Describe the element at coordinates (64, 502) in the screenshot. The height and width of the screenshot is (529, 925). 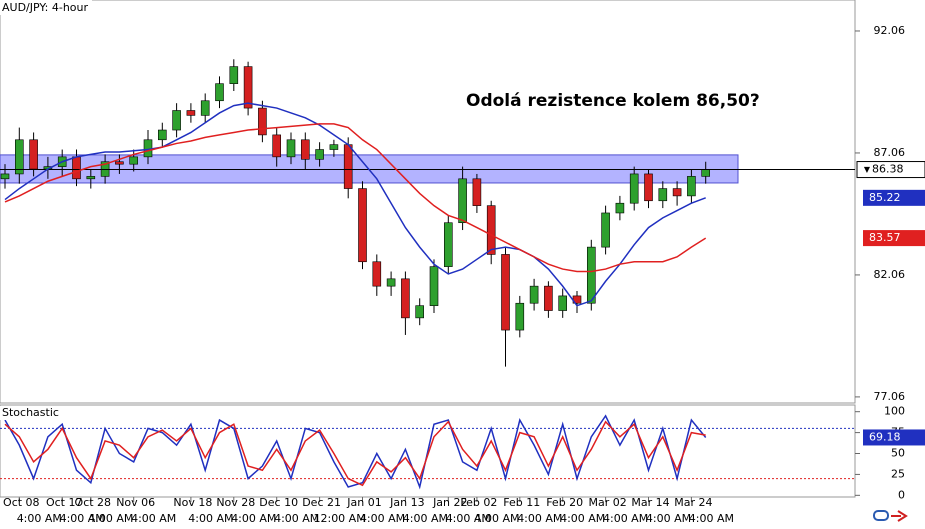
I see `x-tick-label: Oct 17` at that location.